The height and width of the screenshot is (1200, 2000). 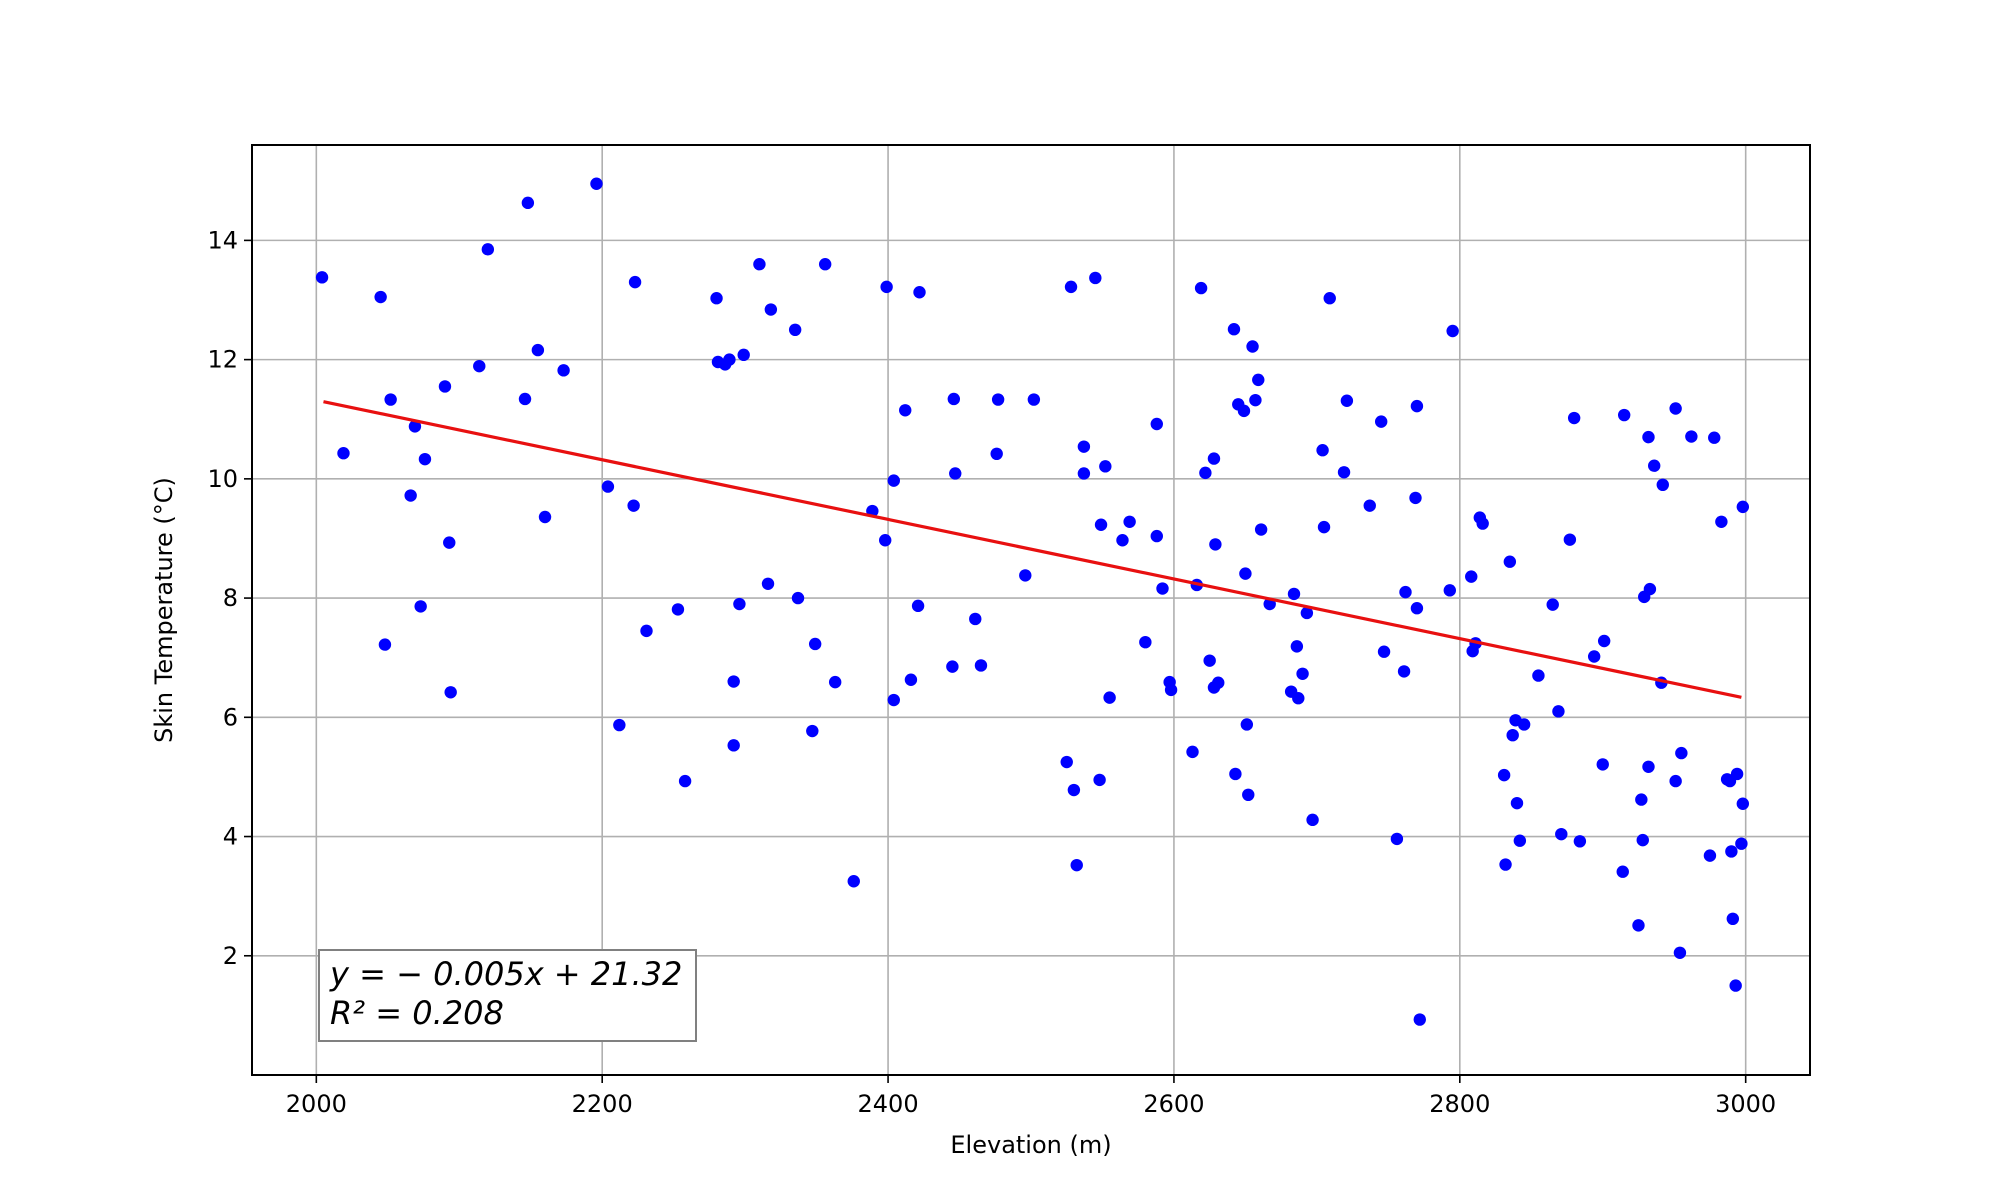 I want to click on y-tick-label: 10, so click(x=222, y=479).